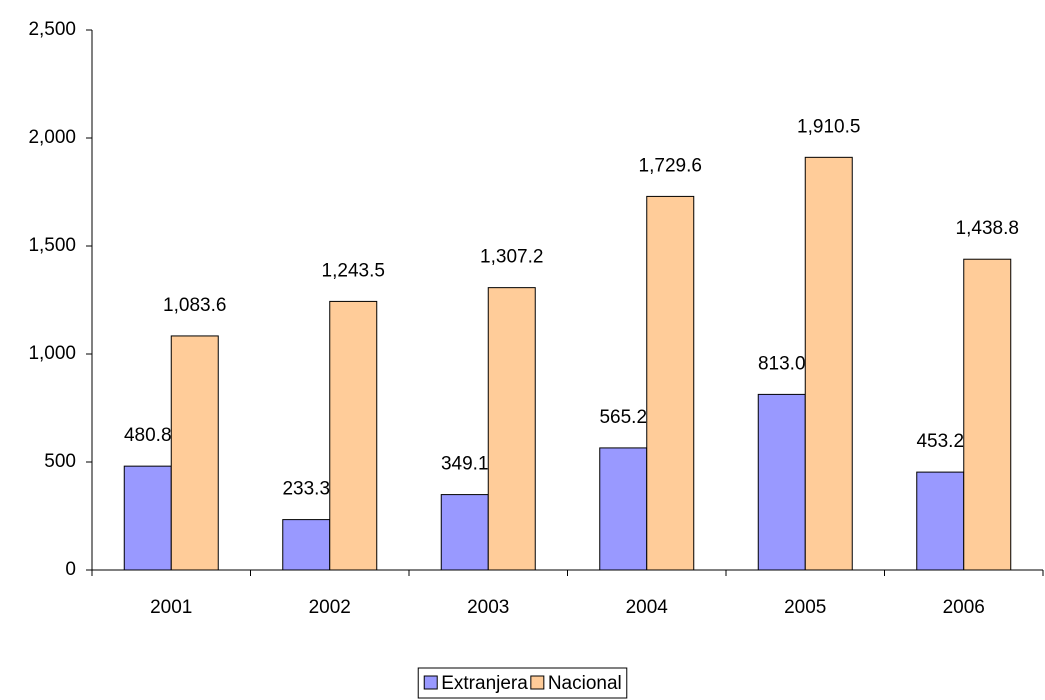  I want to click on x-tick-label: 2003, so click(488, 607).